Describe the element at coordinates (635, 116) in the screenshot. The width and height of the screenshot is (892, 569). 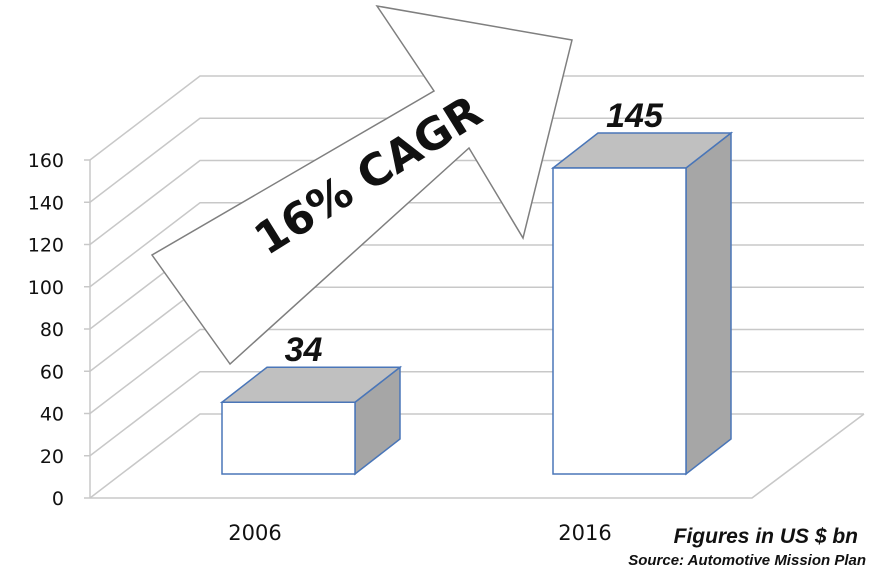
I see `data-label: 145` at that location.